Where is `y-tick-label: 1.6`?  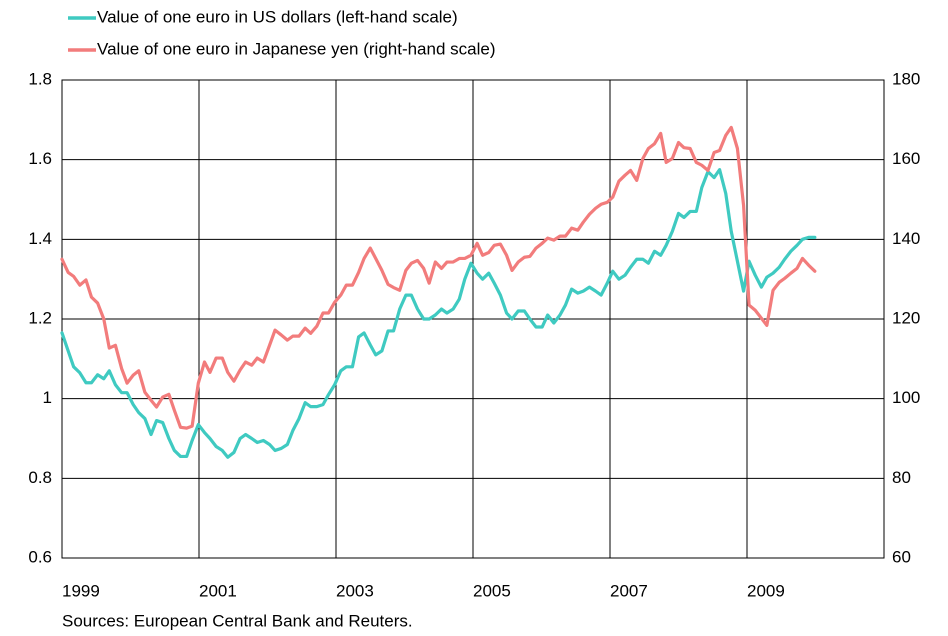 y-tick-label: 1.6 is located at coordinates (40, 158).